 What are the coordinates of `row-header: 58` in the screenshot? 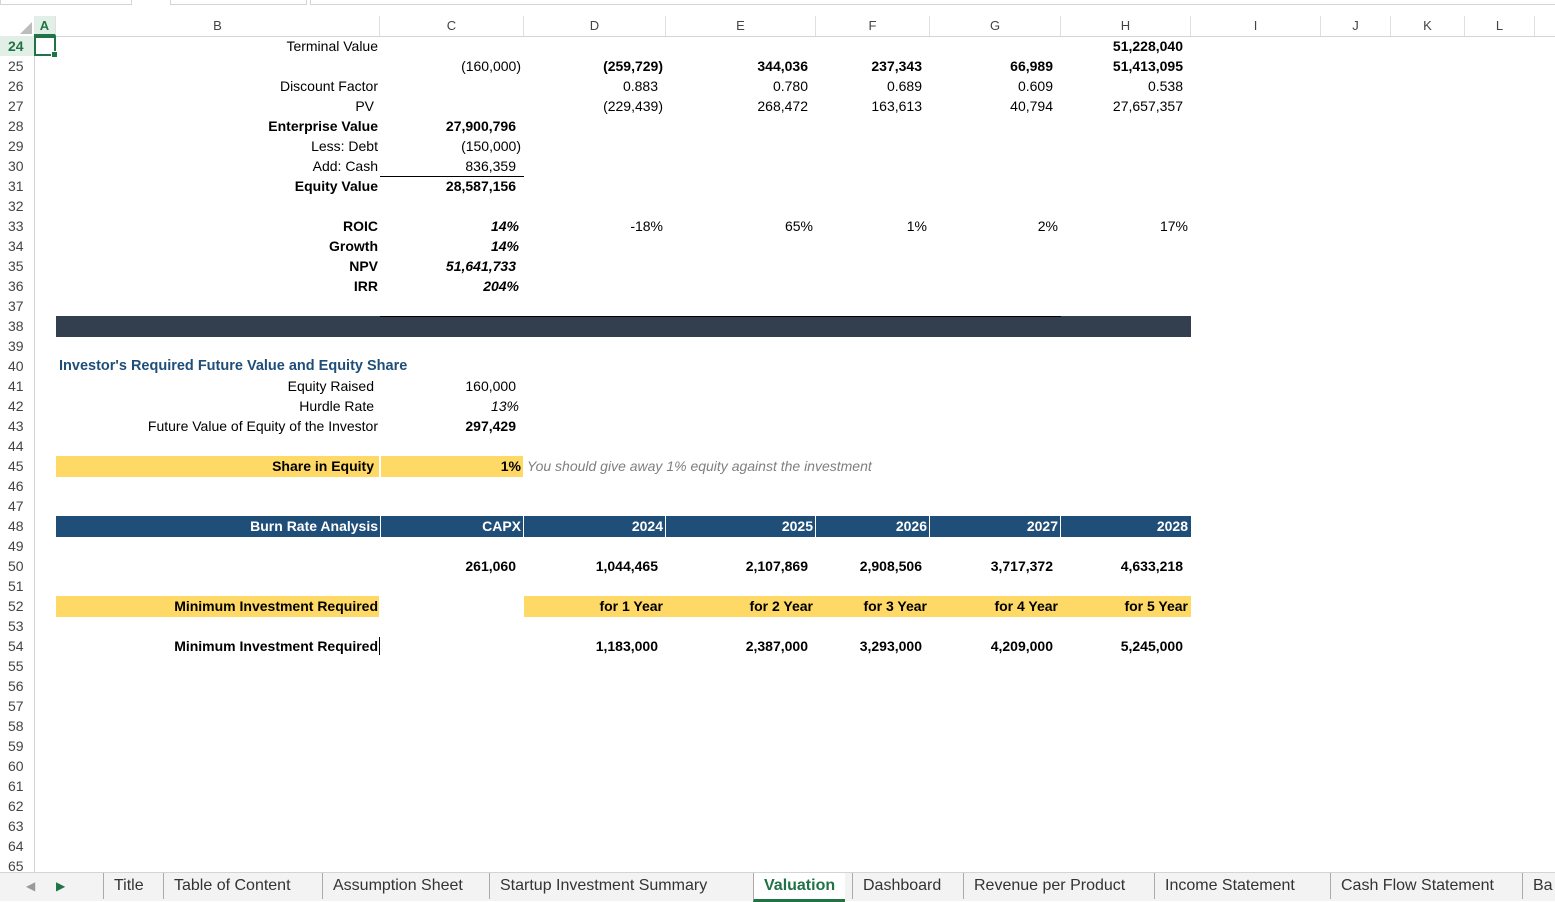 It's located at (16, 726).